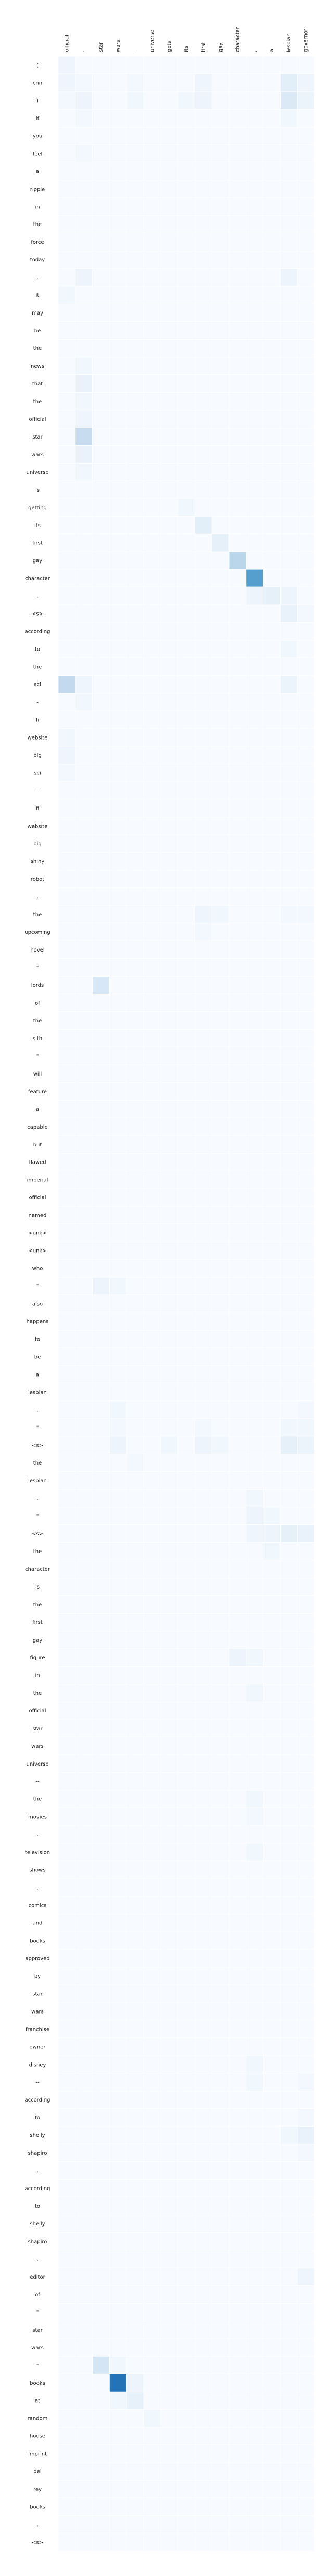 This screenshot has width=331, height=2576. What do you see at coordinates (38, 543) in the screenshot?
I see `y-tick-label: first` at bounding box center [38, 543].